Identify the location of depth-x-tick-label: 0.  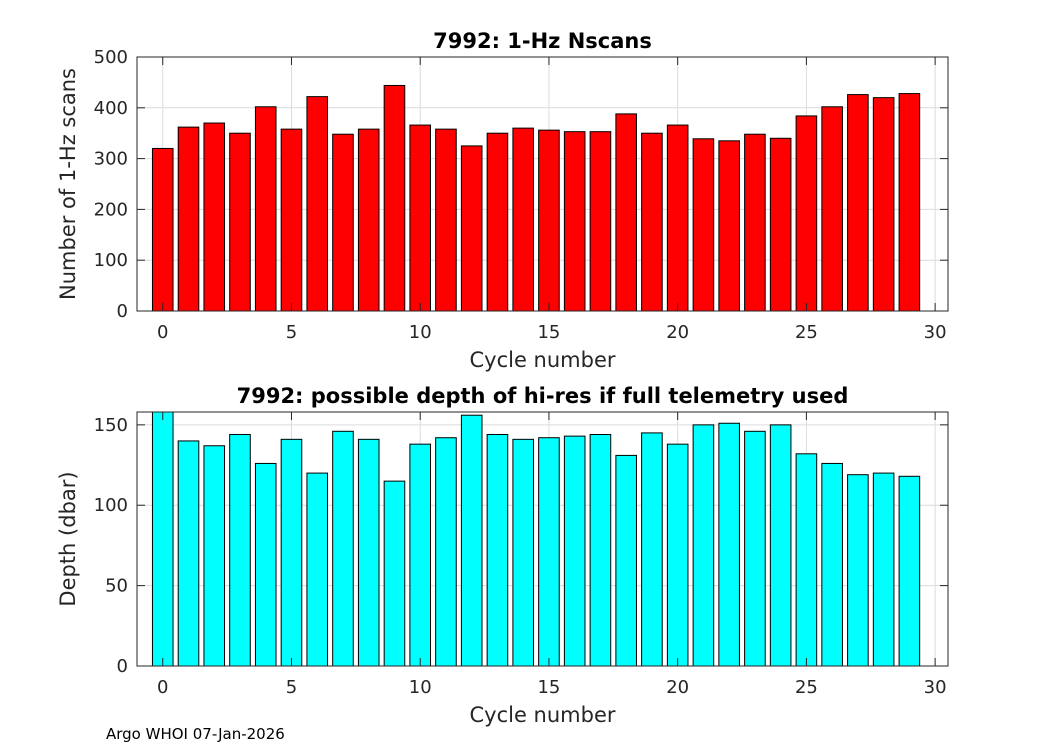
(162, 687).